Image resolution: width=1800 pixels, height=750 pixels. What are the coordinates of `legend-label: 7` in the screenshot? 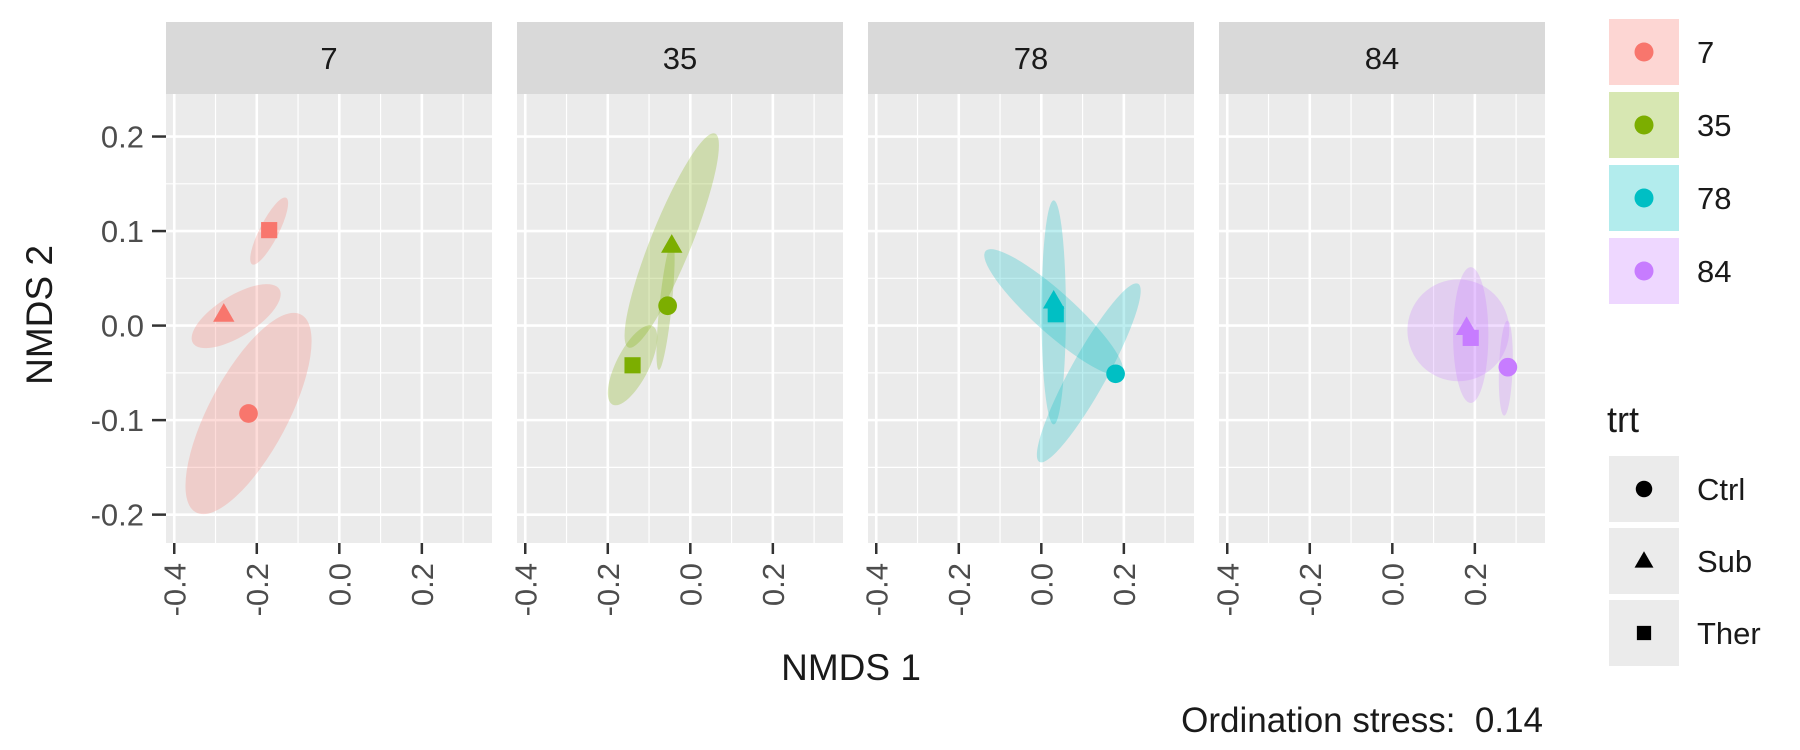 It's located at (1705, 52).